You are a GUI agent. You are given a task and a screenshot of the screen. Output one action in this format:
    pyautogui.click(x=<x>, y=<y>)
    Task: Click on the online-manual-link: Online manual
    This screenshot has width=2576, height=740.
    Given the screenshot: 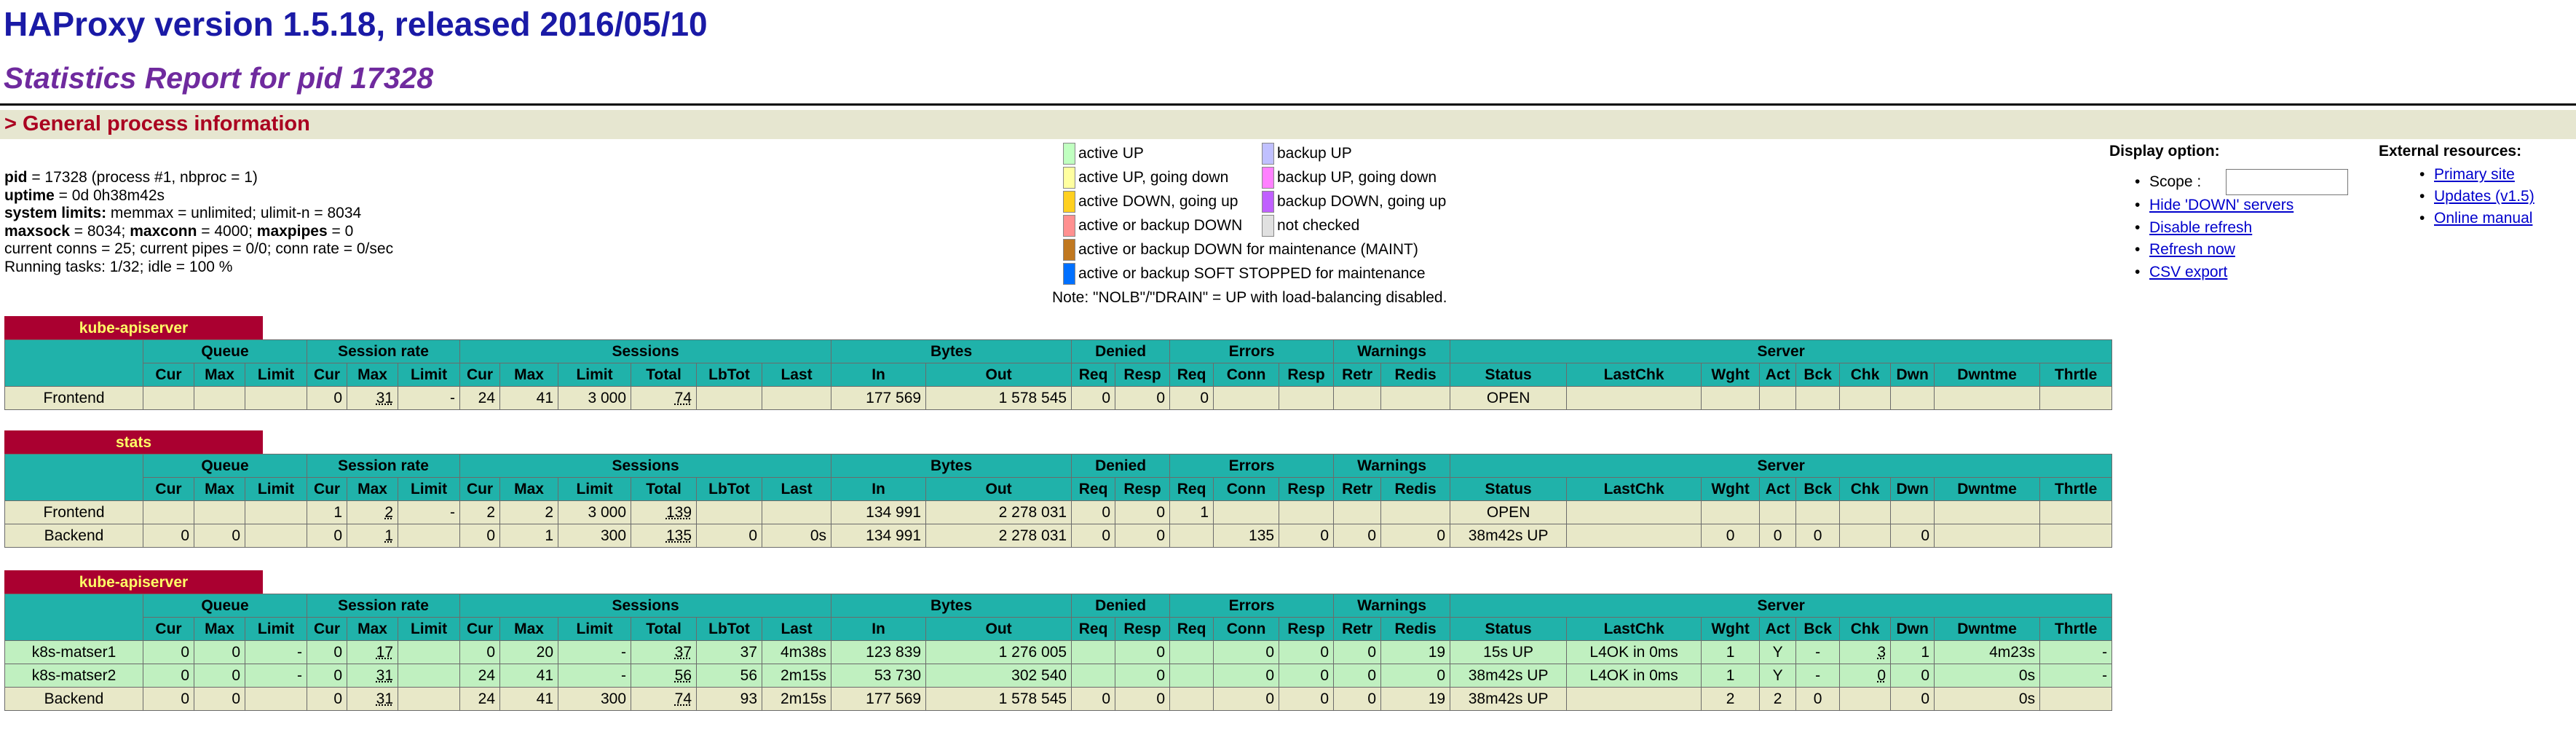 What is the action you would take?
    pyautogui.click(x=2483, y=218)
    